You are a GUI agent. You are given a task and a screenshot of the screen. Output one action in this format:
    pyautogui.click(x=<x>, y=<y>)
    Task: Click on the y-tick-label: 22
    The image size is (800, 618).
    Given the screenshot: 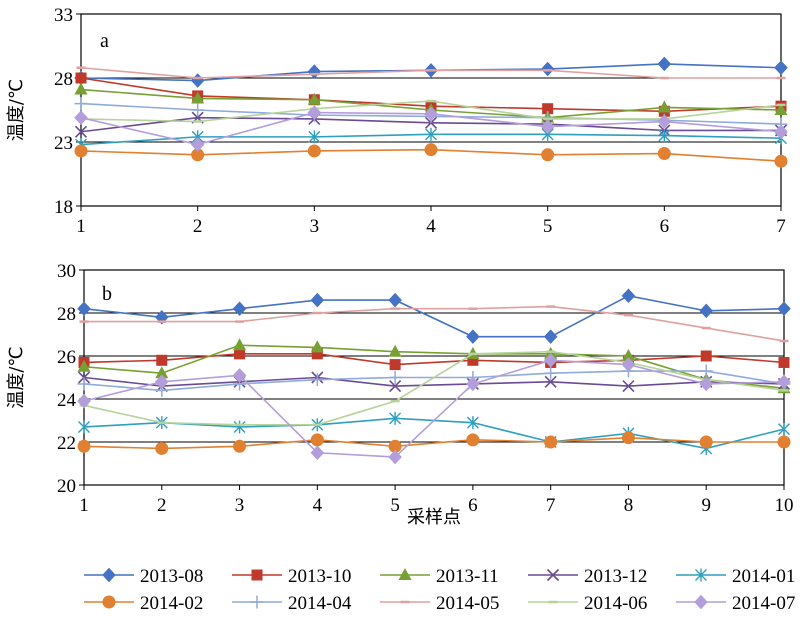 What is the action you would take?
    pyautogui.click(x=66, y=443)
    